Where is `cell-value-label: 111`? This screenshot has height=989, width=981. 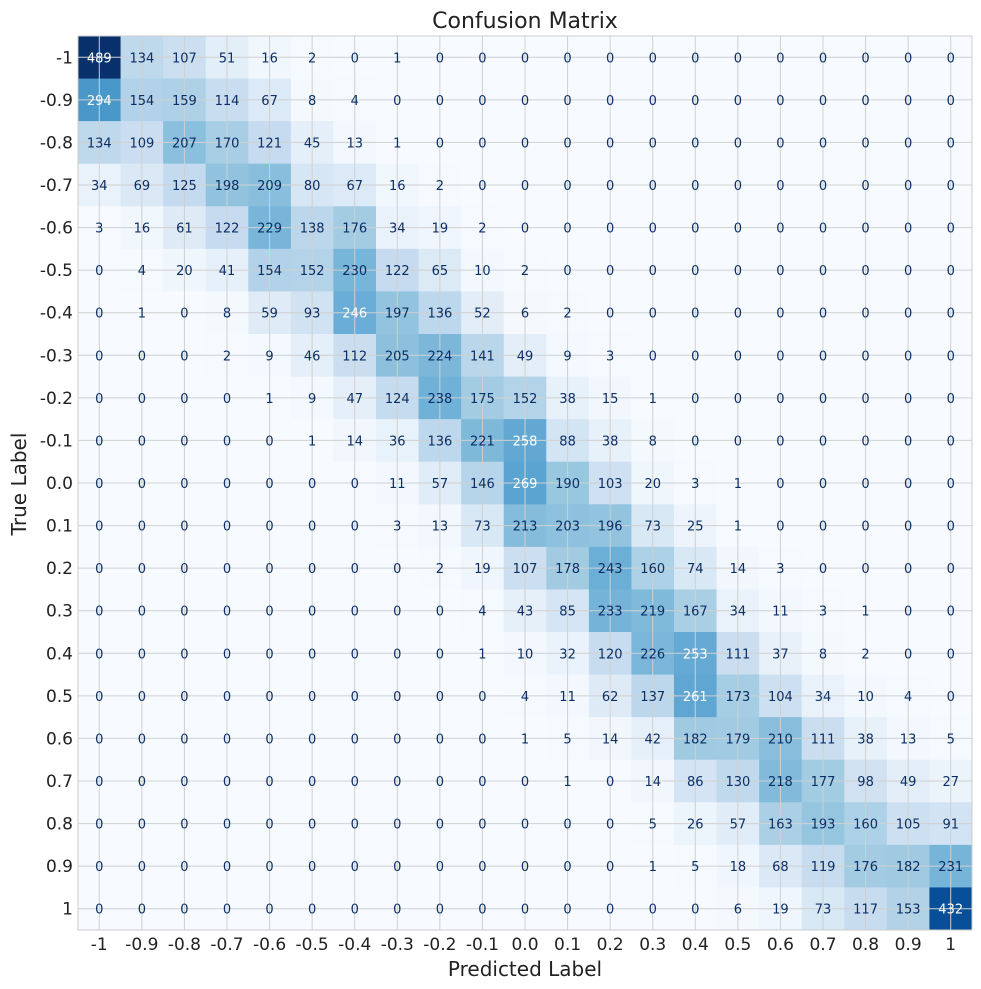 cell-value-label: 111 is located at coordinates (737, 654).